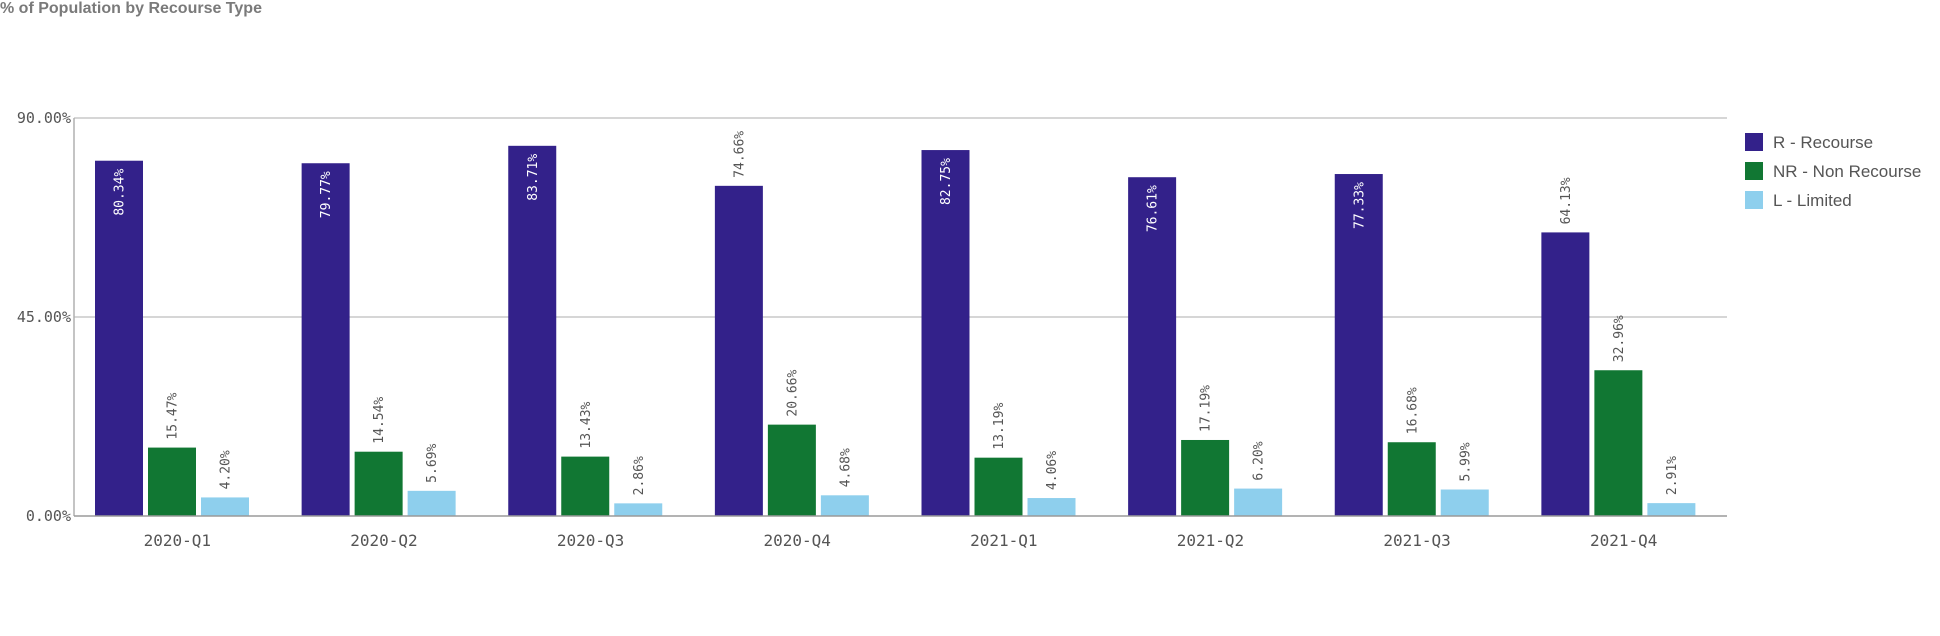 This screenshot has width=1940, height=636. Describe the element at coordinates (48, 516) in the screenshot. I see `y-tick-label: 0.00%` at that location.